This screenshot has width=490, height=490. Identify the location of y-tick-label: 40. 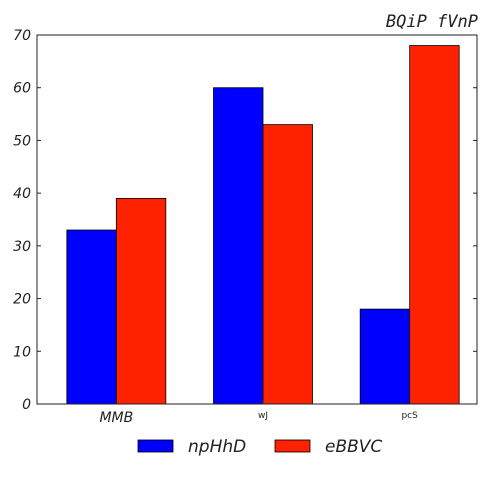
(22, 194).